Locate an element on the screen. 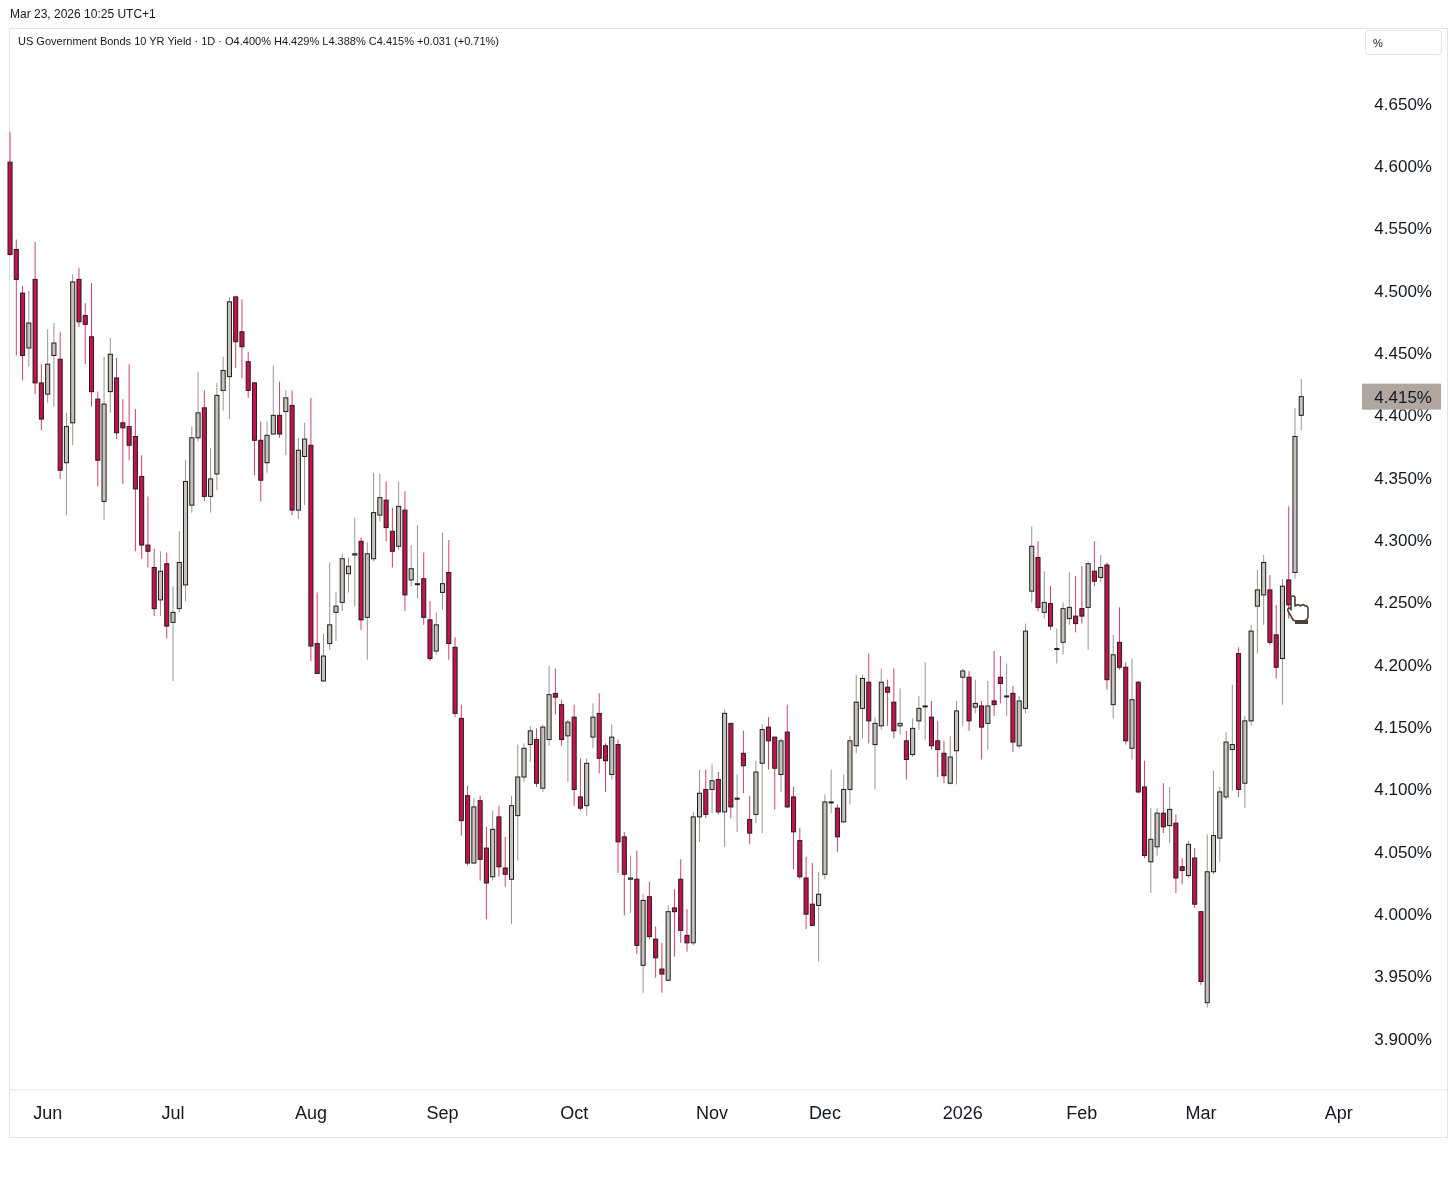 The height and width of the screenshot is (1194, 1456). y-tick-label: 4.250% is located at coordinates (1403, 603).